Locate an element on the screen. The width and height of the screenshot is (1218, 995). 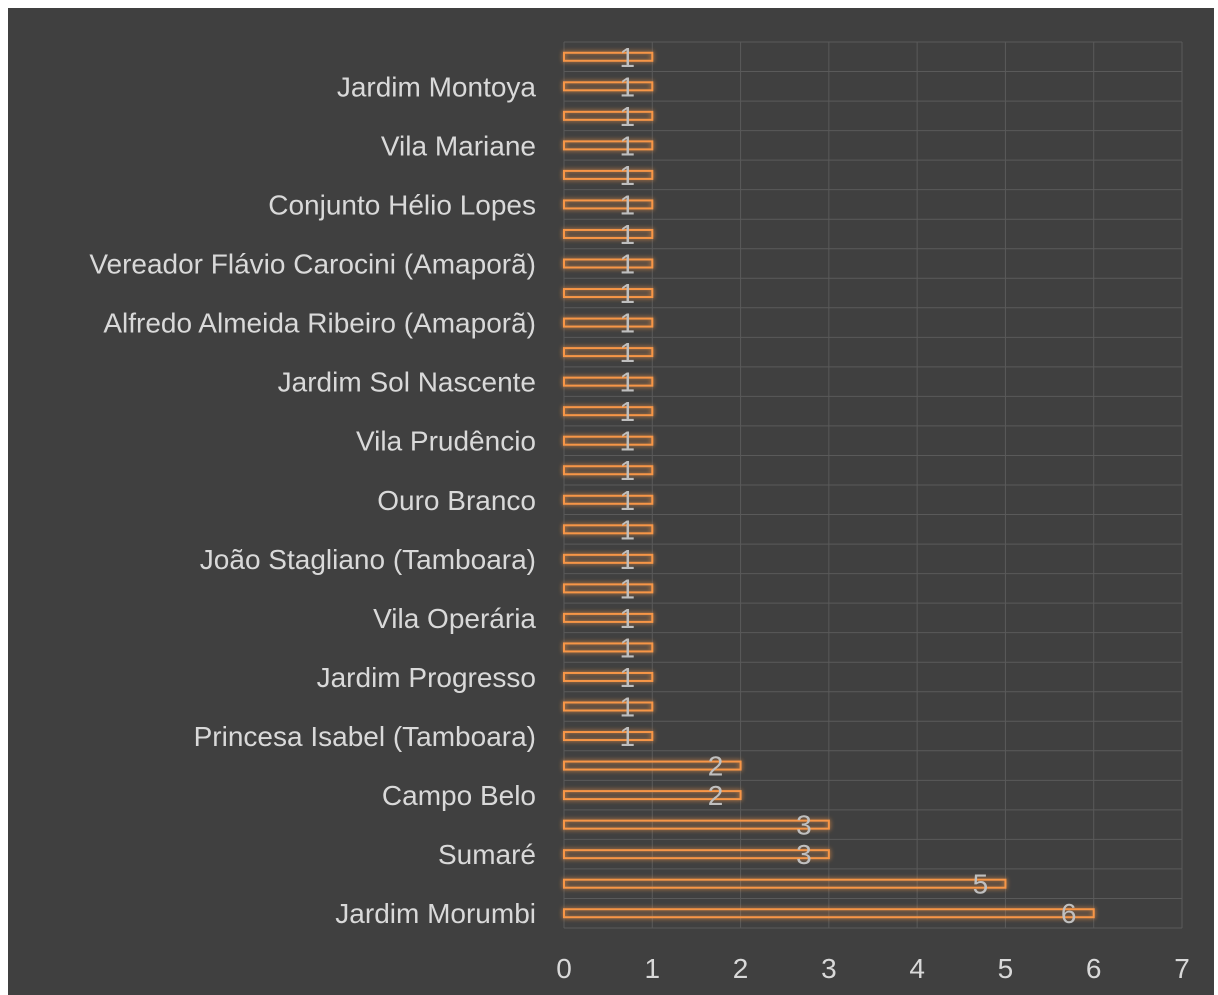
category-label: Sumaré is located at coordinates (487, 854).